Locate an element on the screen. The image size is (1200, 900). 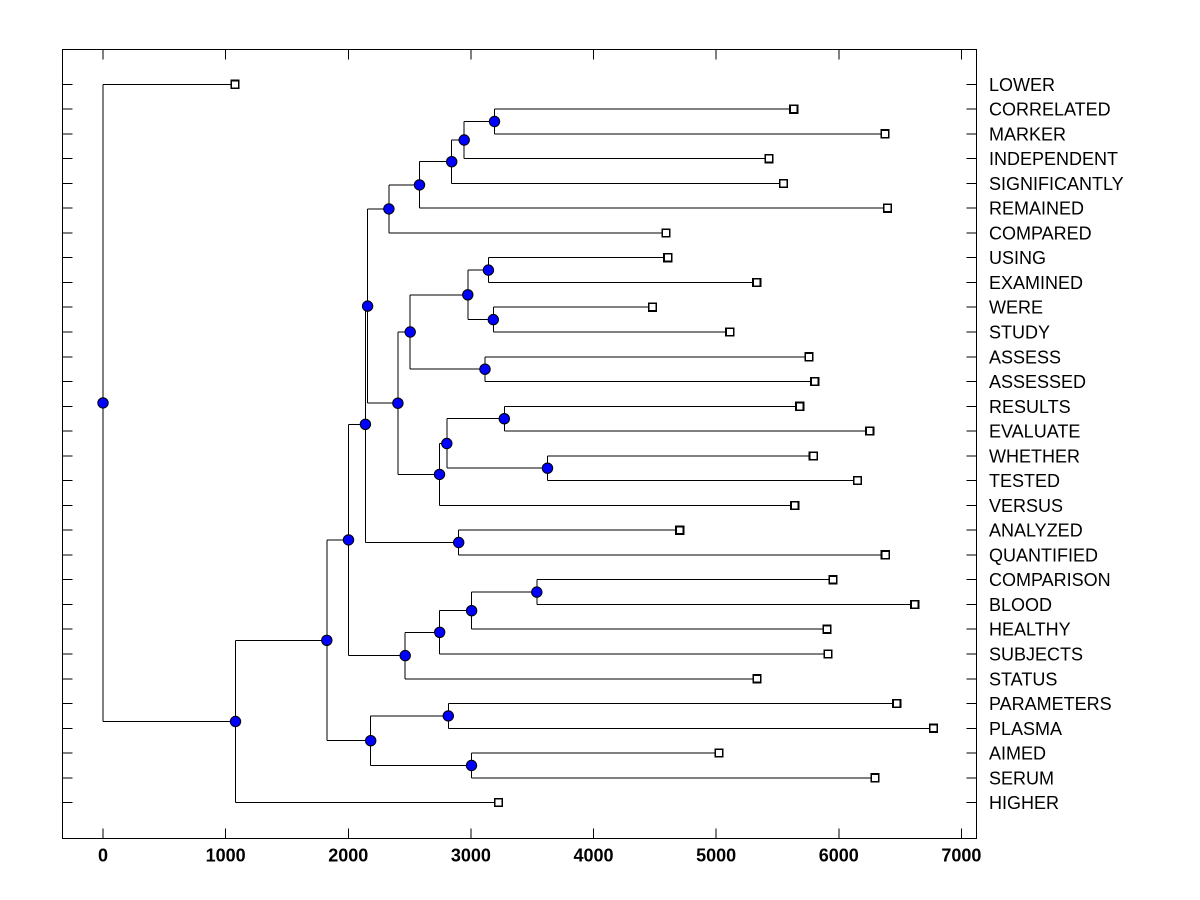
svg-text: HEALTHY is located at coordinates (1030, 630).